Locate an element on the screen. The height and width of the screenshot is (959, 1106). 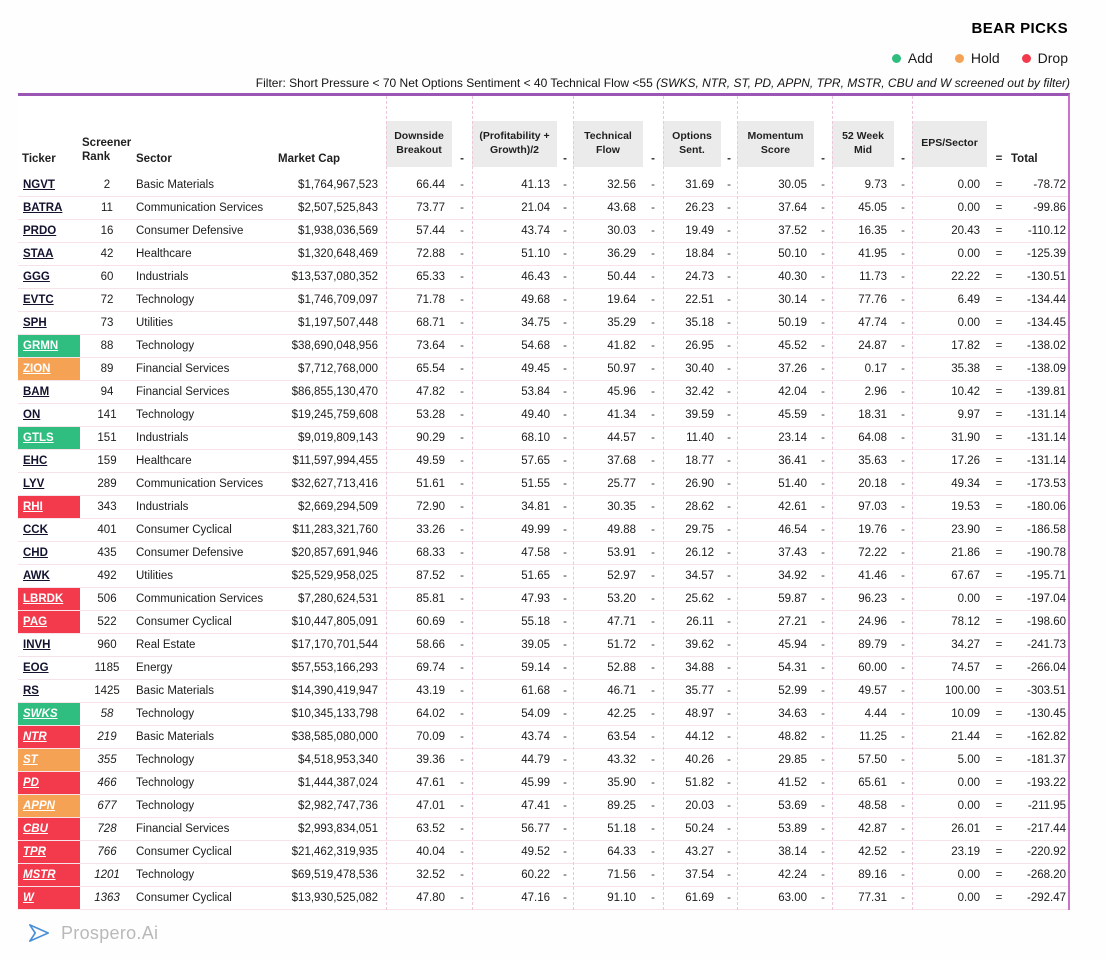
total-cell: -190.78 is located at coordinates (1046, 553).